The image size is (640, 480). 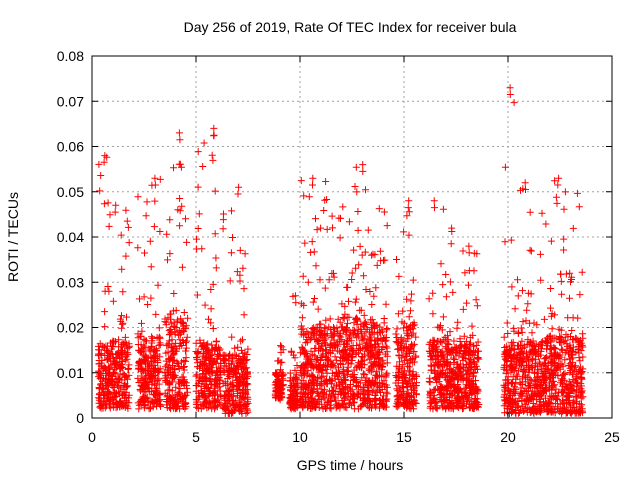 I want to click on y-tick-label: 0.04, so click(x=70, y=237).